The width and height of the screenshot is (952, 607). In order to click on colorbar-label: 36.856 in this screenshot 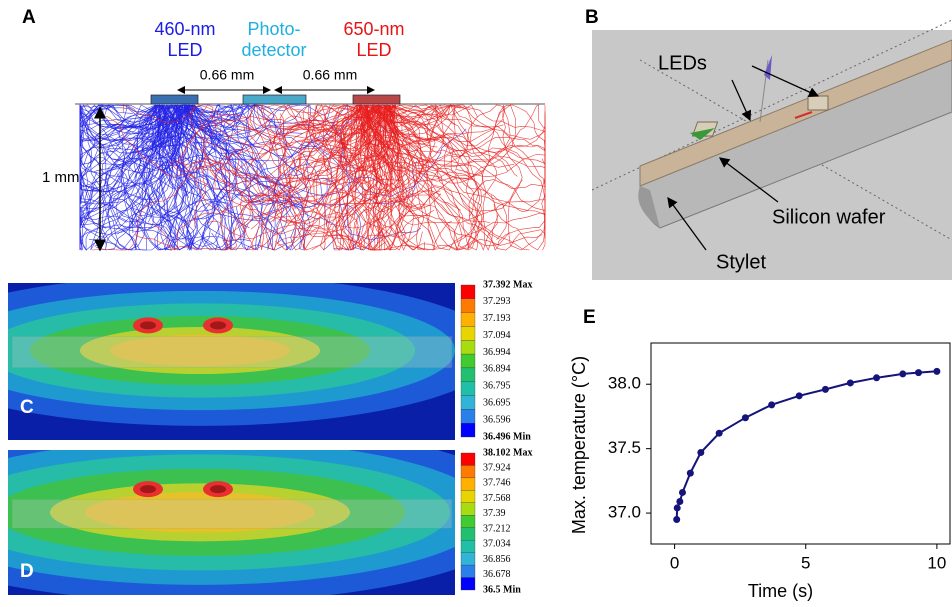, I will do `click(497, 559)`.